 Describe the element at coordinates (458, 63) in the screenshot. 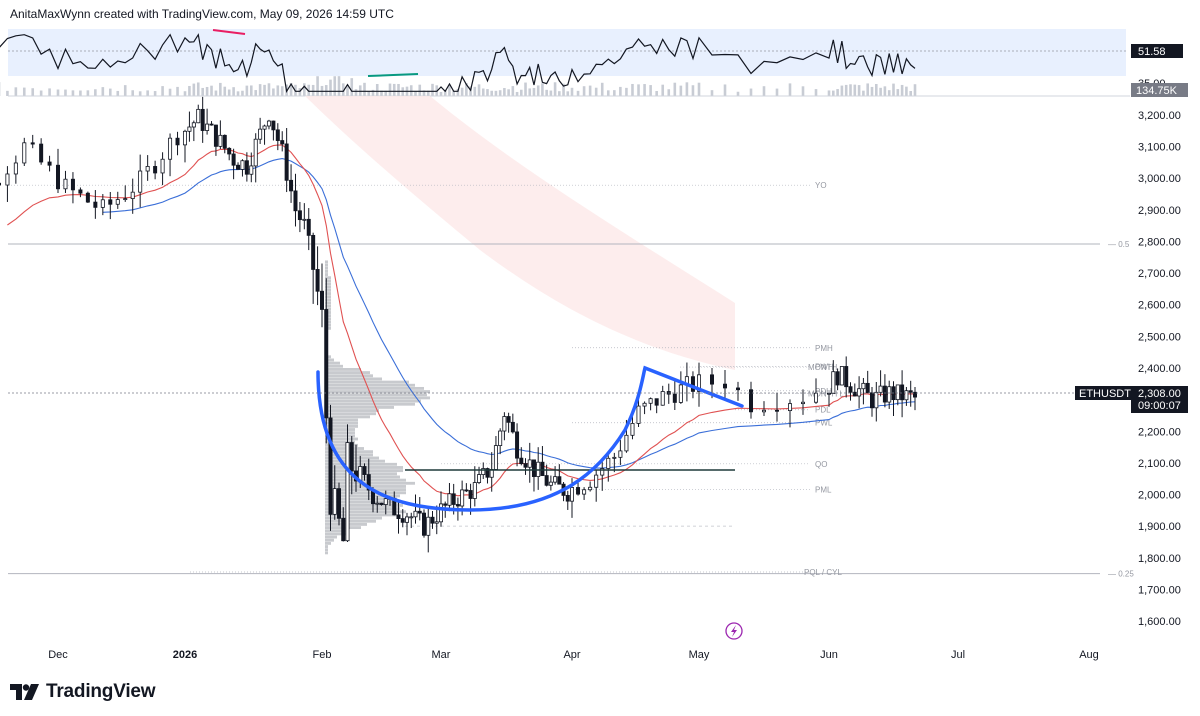

I see `oscillator-line` at that location.